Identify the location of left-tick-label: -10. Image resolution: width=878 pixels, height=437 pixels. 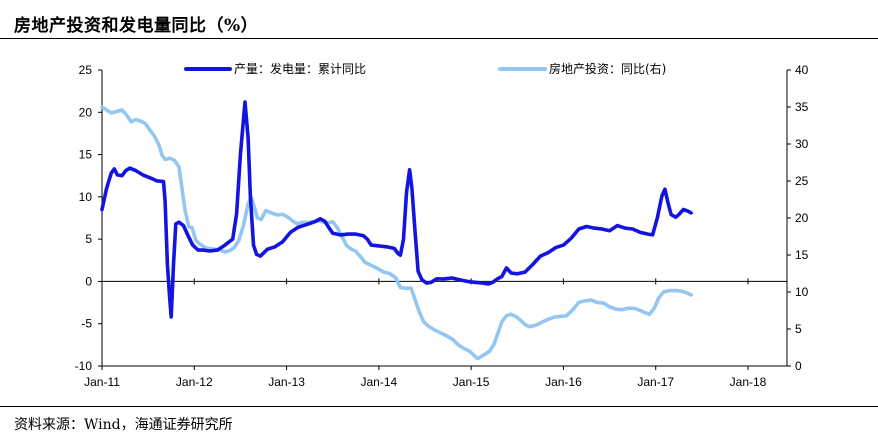
(84, 366).